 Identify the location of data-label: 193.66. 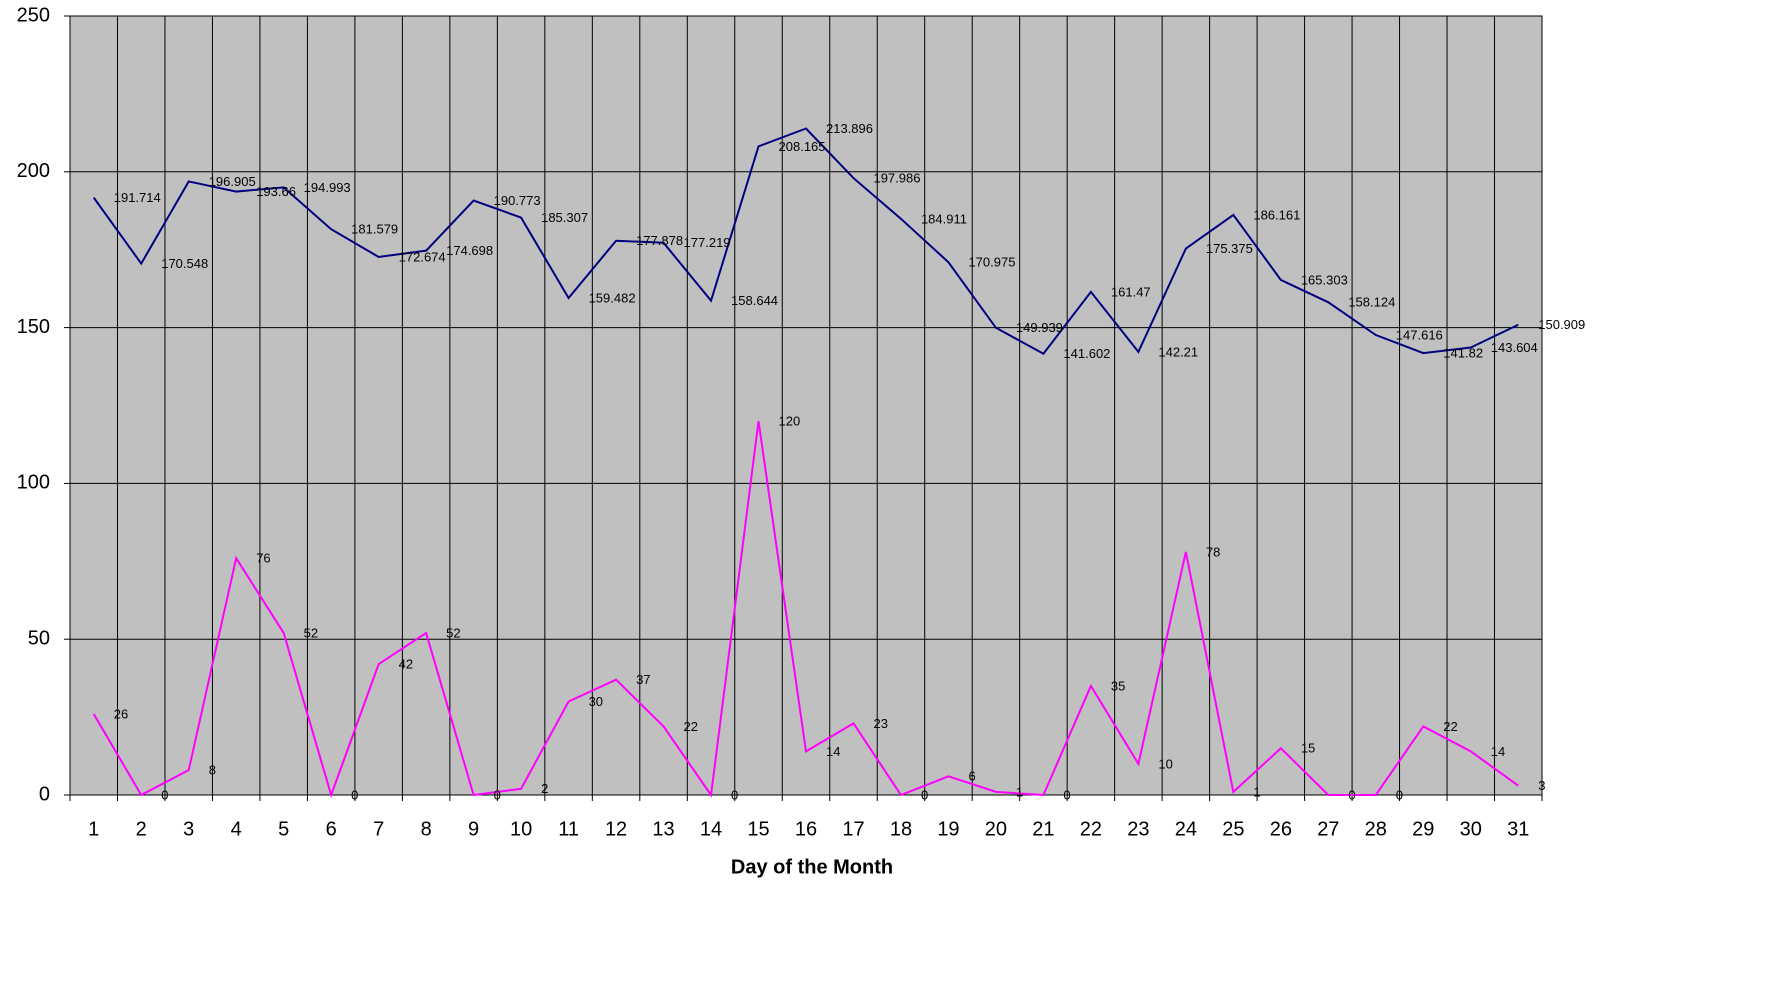
(276, 191).